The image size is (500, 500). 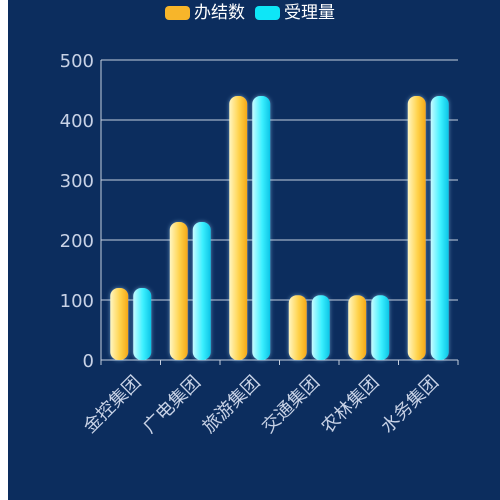 I want to click on x-tick-label: 水务集团, so click(x=410, y=405).